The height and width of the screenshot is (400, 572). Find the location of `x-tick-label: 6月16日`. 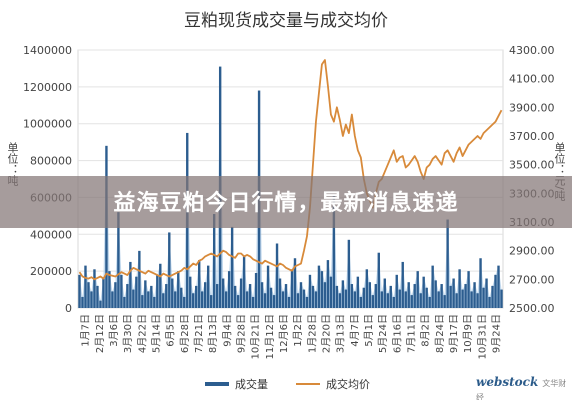

x-tick-label: 6月16日 is located at coordinates (397, 333).